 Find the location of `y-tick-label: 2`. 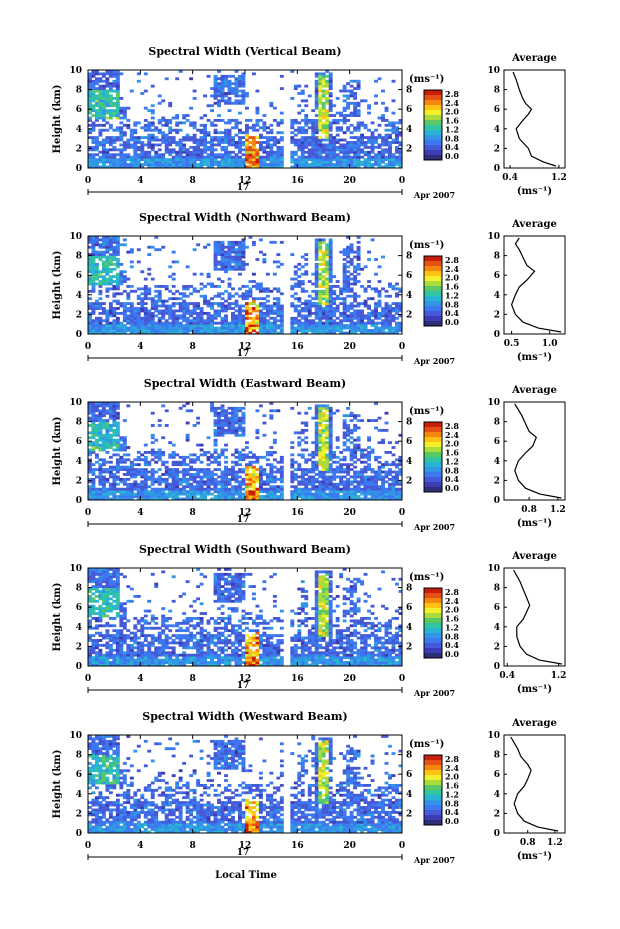

y-tick-label: 2 is located at coordinates (79, 149).